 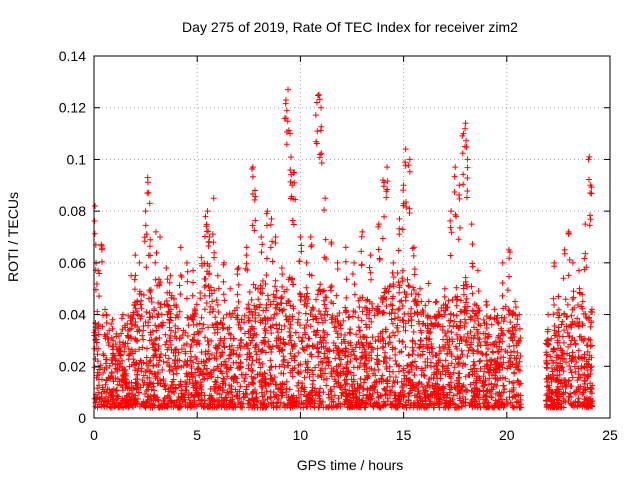 What do you see at coordinates (13, 237) in the screenshot?
I see `y-axis-title: ROTI / TECUs` at bounding box center [13, 237].